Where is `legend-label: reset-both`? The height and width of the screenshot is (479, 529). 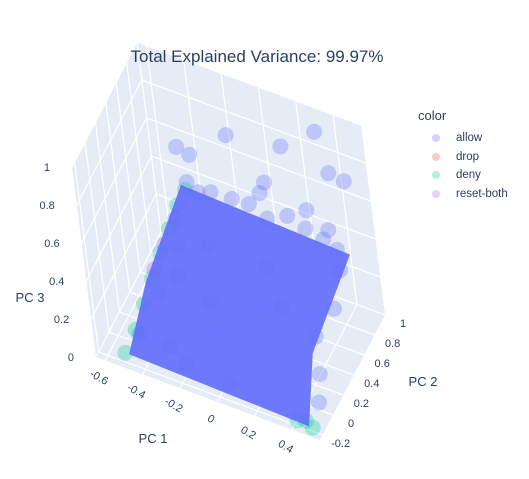
legend-label: reset-both is located at coordinates (482, 193).